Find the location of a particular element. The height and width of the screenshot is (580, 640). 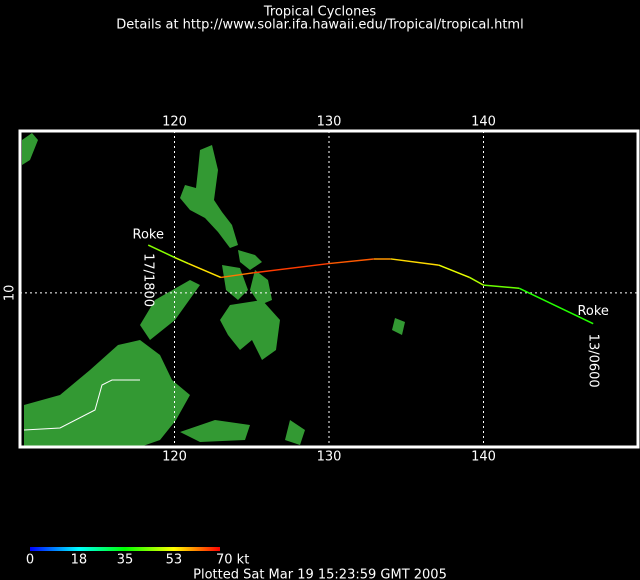

colorbar-label: 18 is located at coordinates (79, 560).